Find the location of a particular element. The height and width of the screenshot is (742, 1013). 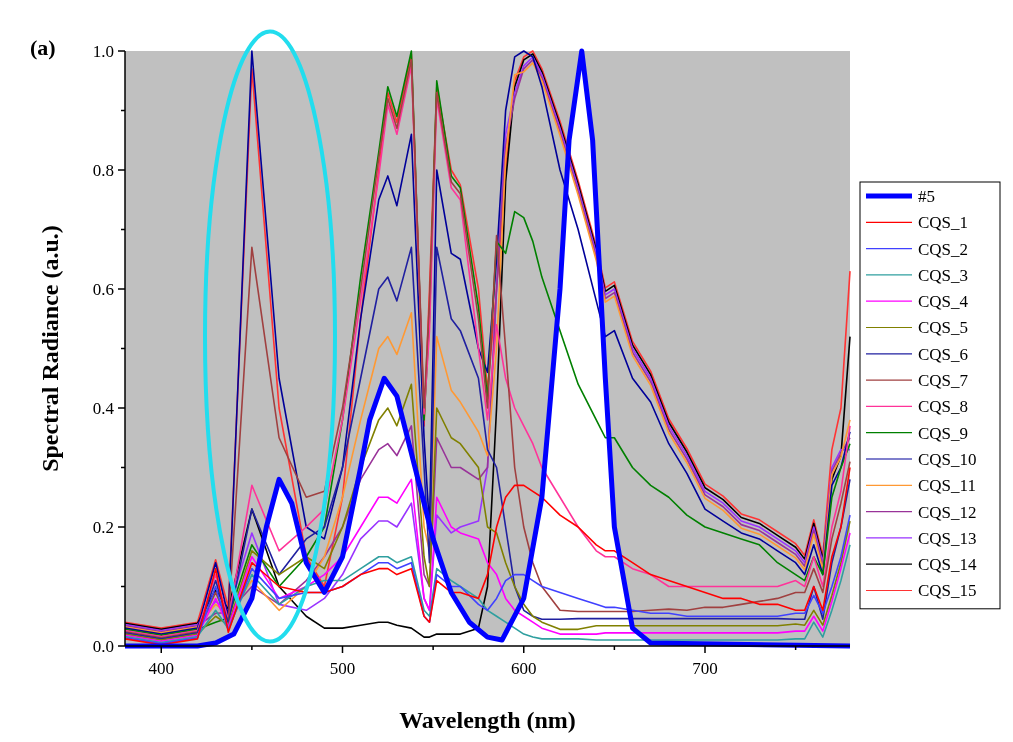

y-tick-label: 0.4 is located at coordinates (103, 408).